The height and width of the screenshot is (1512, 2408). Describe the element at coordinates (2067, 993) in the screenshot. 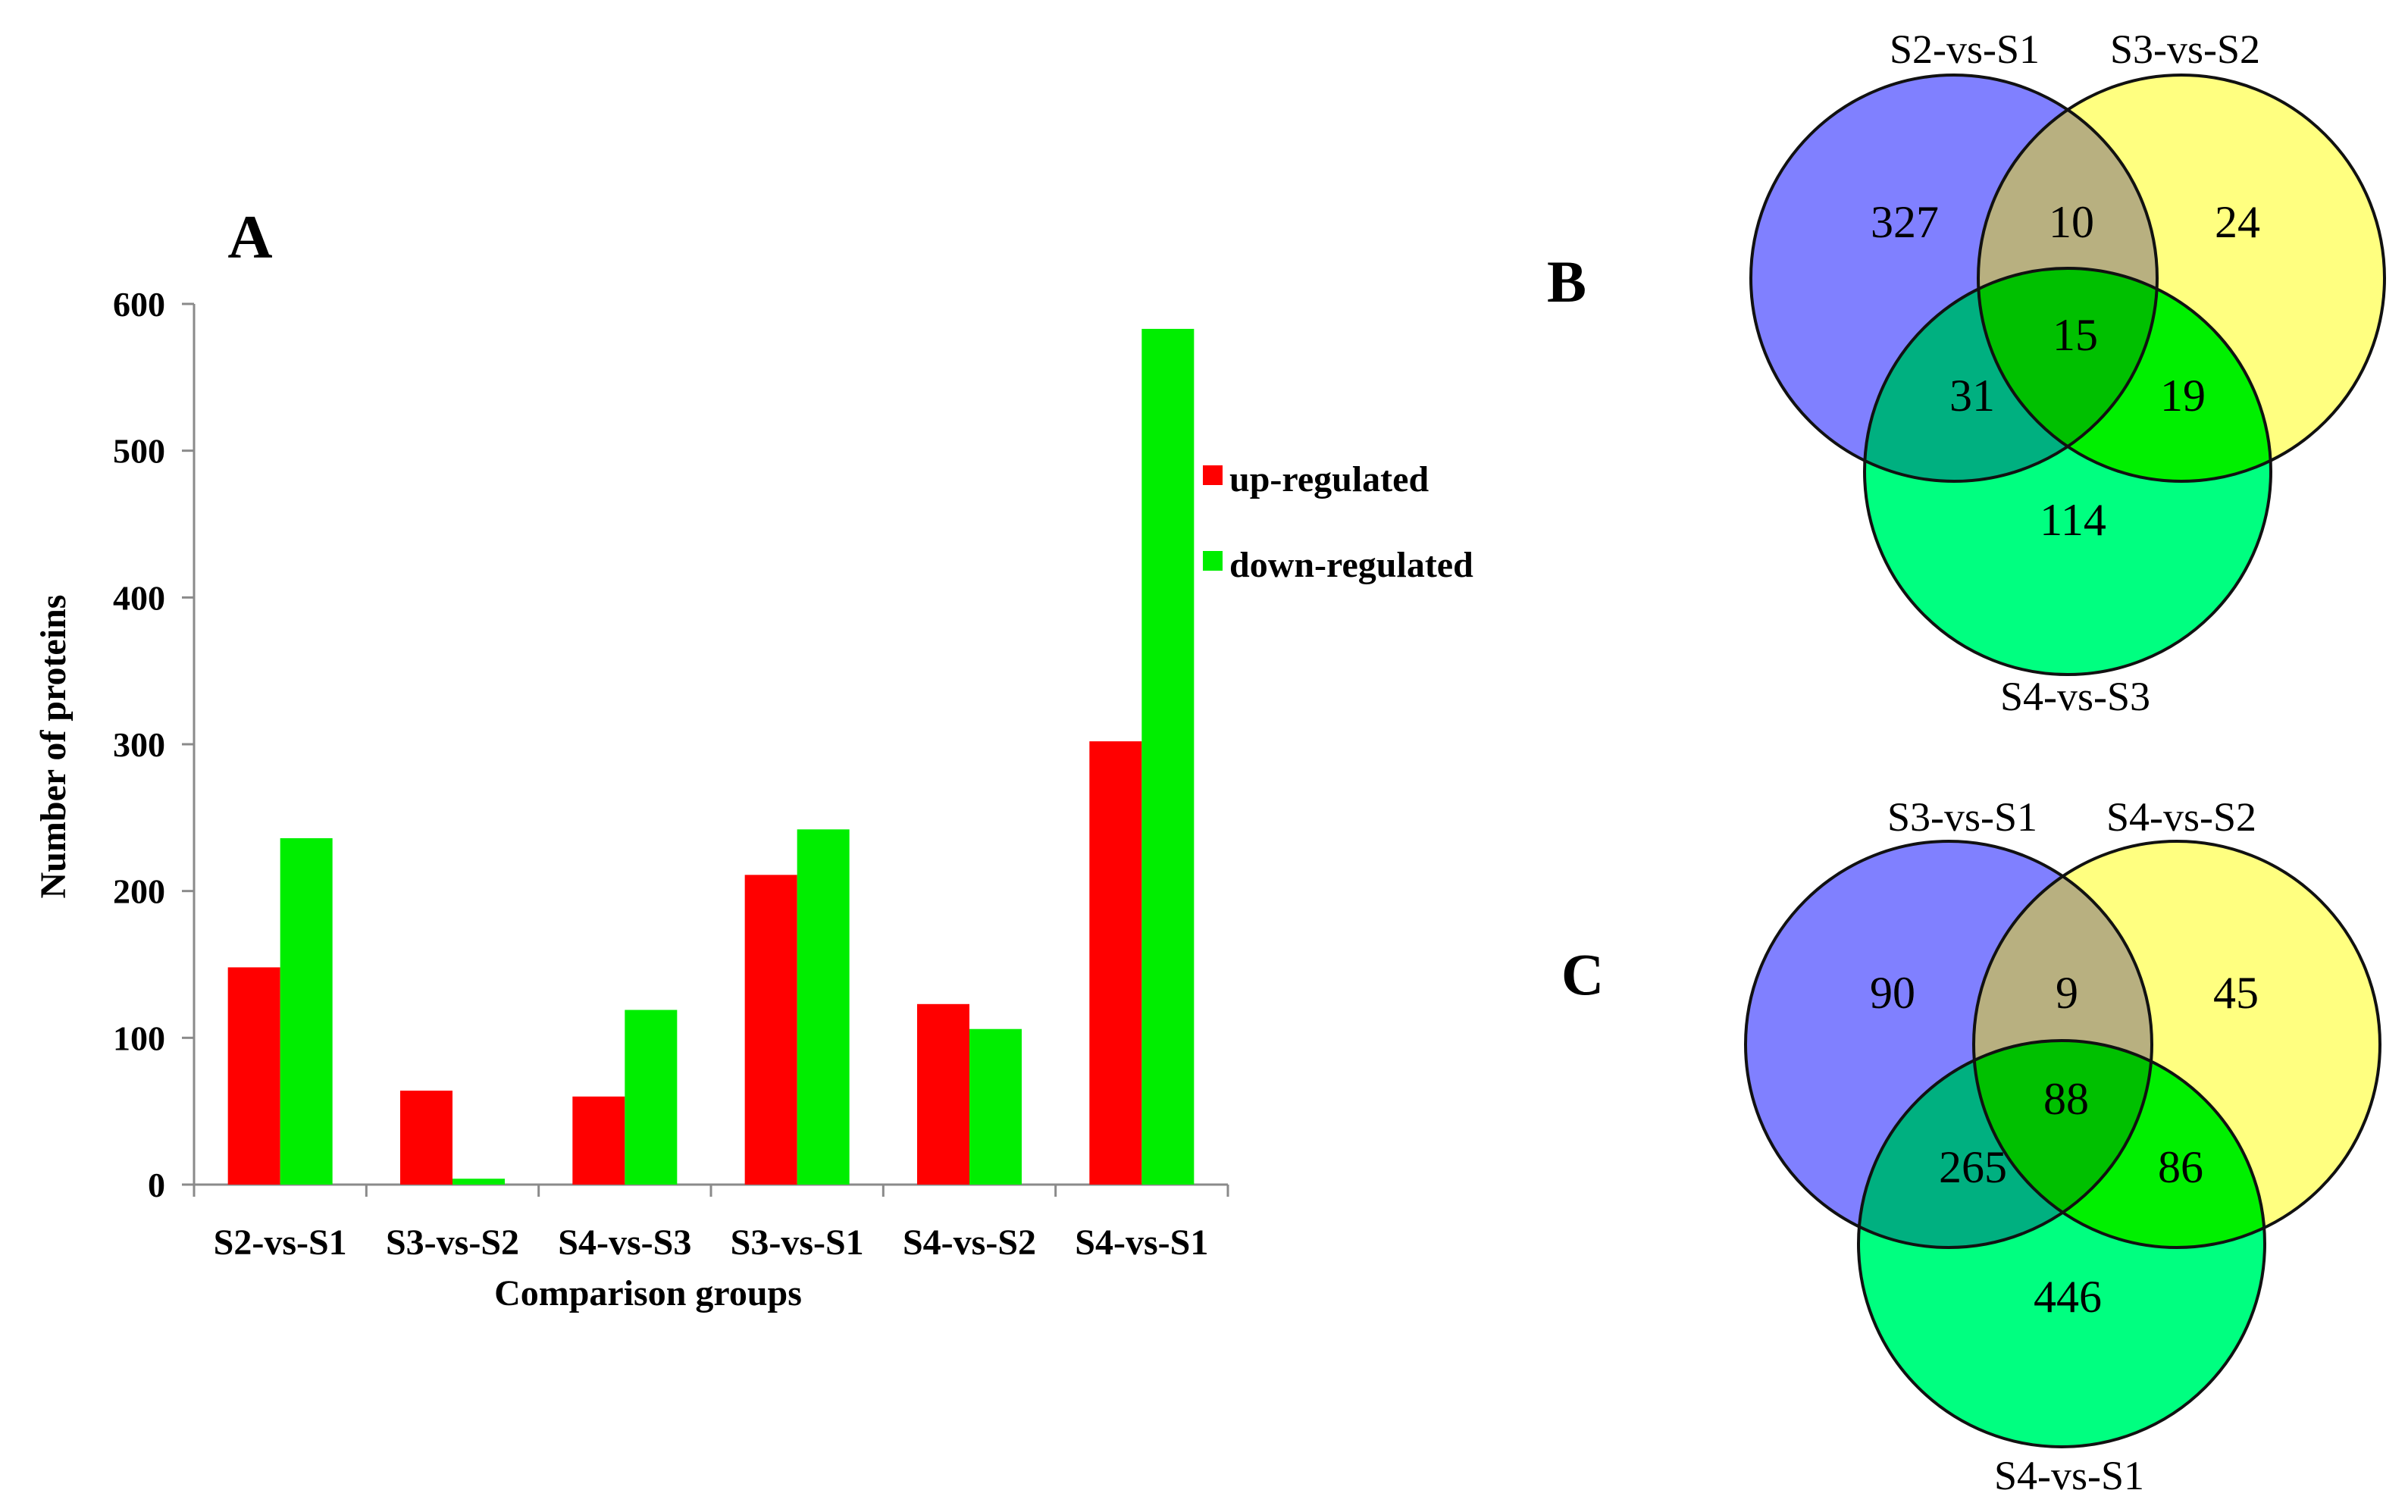

I see `venn-count-ab: 9` at that location.